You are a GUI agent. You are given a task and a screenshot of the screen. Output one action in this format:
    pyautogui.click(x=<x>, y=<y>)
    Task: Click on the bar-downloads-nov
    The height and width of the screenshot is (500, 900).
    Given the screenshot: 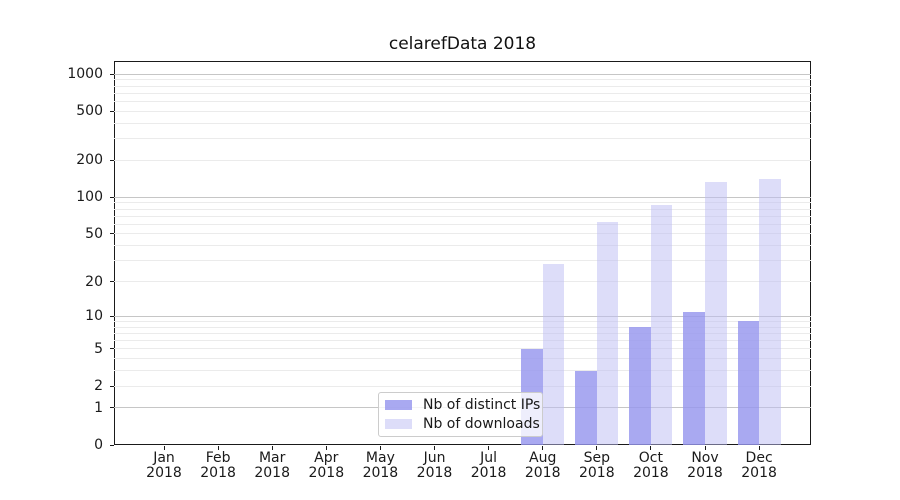 What is the action you would take?
    pyautogui.click(x=716, y=313)
    